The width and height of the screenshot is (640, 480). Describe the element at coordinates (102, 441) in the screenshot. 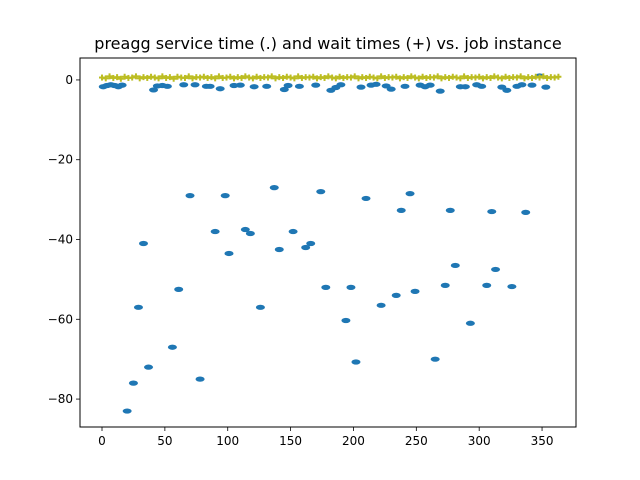

I see `x-tick-label: 0` at that location.